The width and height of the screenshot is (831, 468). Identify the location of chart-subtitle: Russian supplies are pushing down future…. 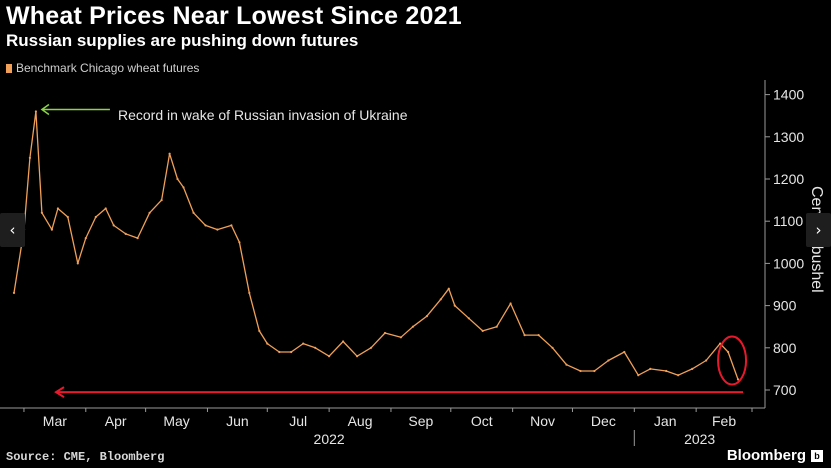
(182, 40).